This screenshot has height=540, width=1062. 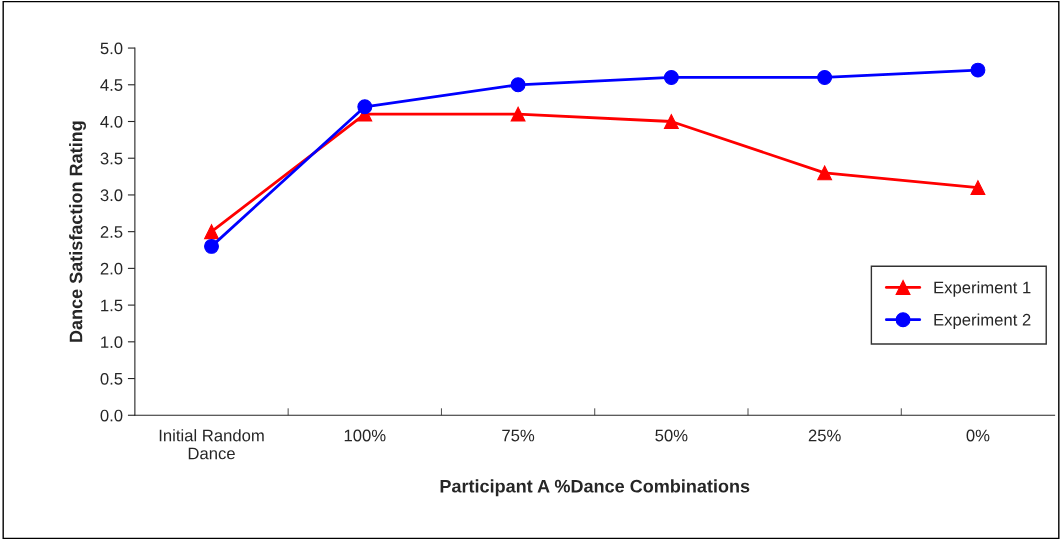 I want to click on y-tick-label: 1.0, so click(x=112, y=342).